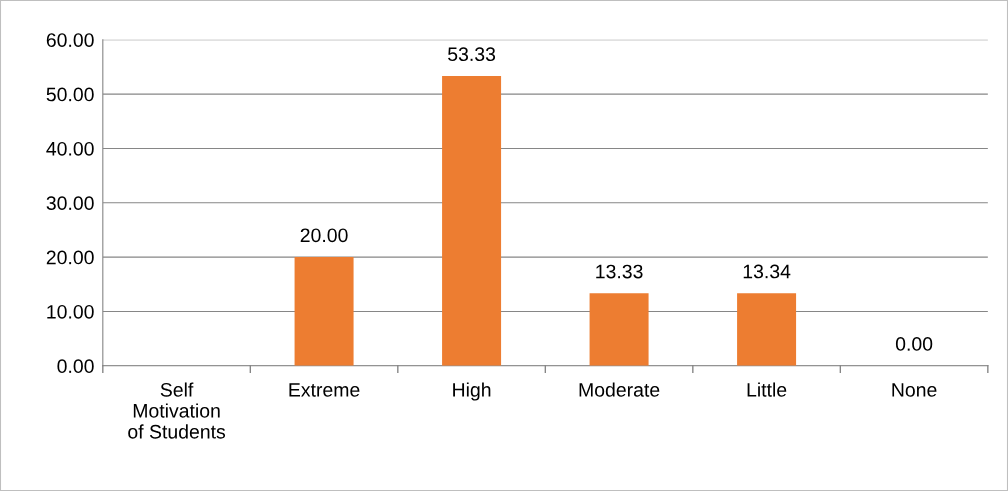  Describe the element at coordinates (767, 271) in the screenshot. I see `data-label: 13.34` at that location.